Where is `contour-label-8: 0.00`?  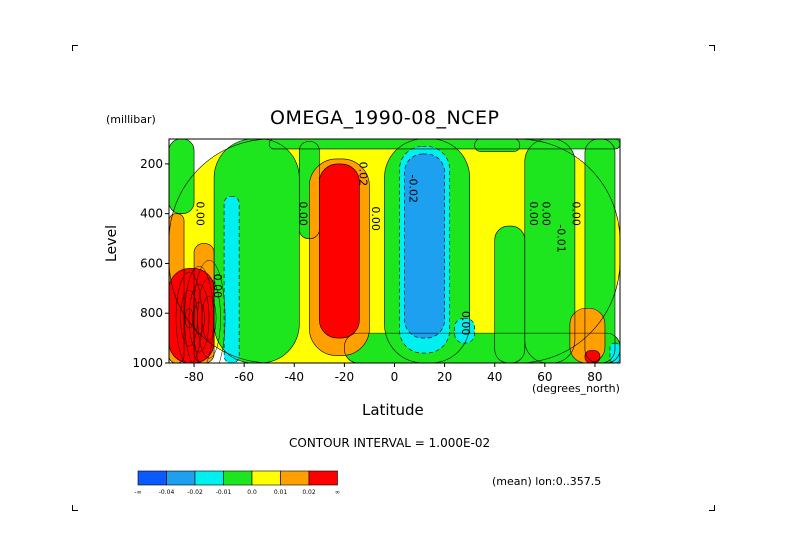
contour-label-8: 0.00 is located at coordinates (545, 213).